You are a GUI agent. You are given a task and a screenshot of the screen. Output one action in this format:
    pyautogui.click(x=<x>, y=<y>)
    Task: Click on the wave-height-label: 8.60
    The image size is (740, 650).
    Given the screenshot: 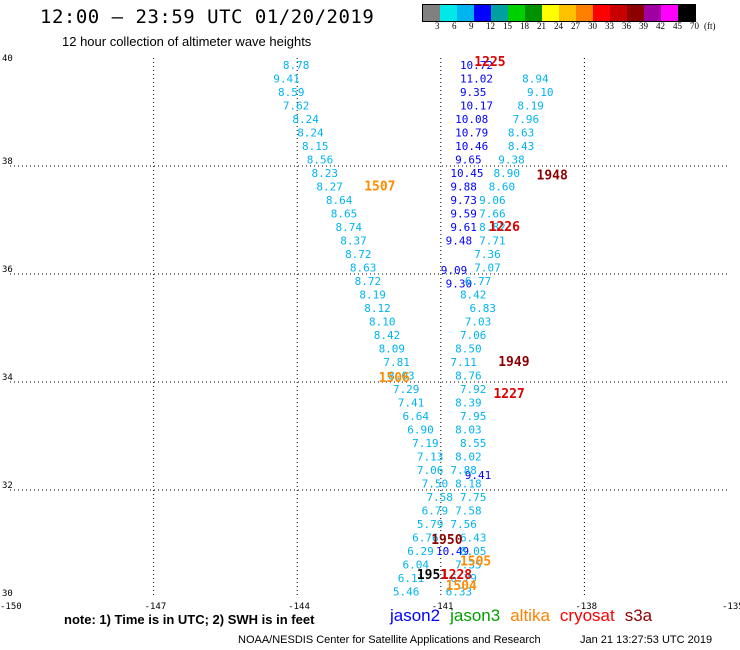 What is the action you would take?
    pyautogui.click(x=502, y=186)
    